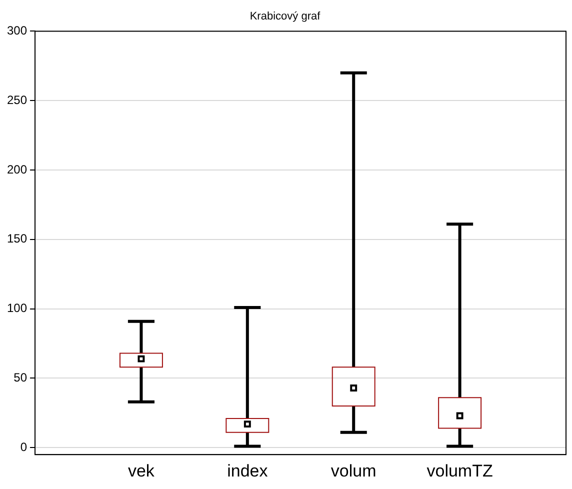  I want to click on y-tick-label: 100, so click(17, 308).